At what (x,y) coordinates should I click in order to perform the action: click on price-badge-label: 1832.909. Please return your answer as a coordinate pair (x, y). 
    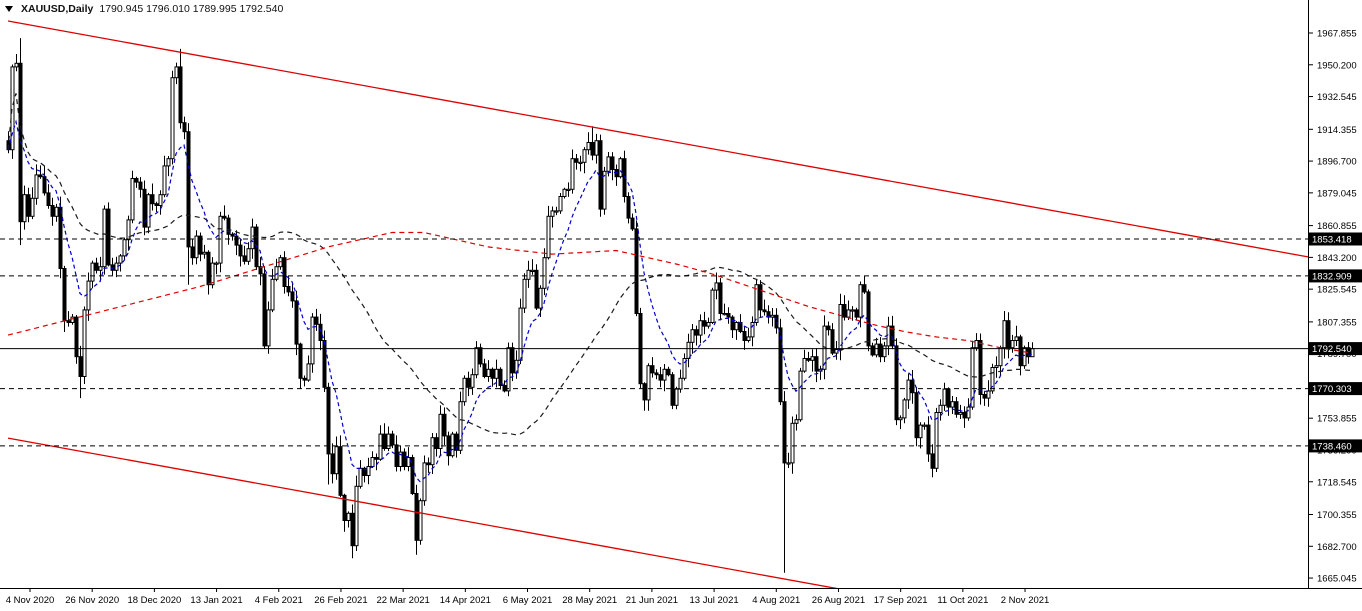
    Looking at the image, I should click on (1332, 276).